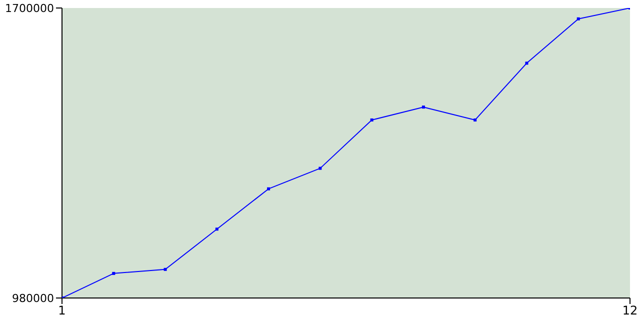 Image resolution: width=640 pixels, height=320 pixels. What do you see at coordinates (630, 311) in the screenshot?
I see `x-tick-label: 12` at bounding box center [630, 311].